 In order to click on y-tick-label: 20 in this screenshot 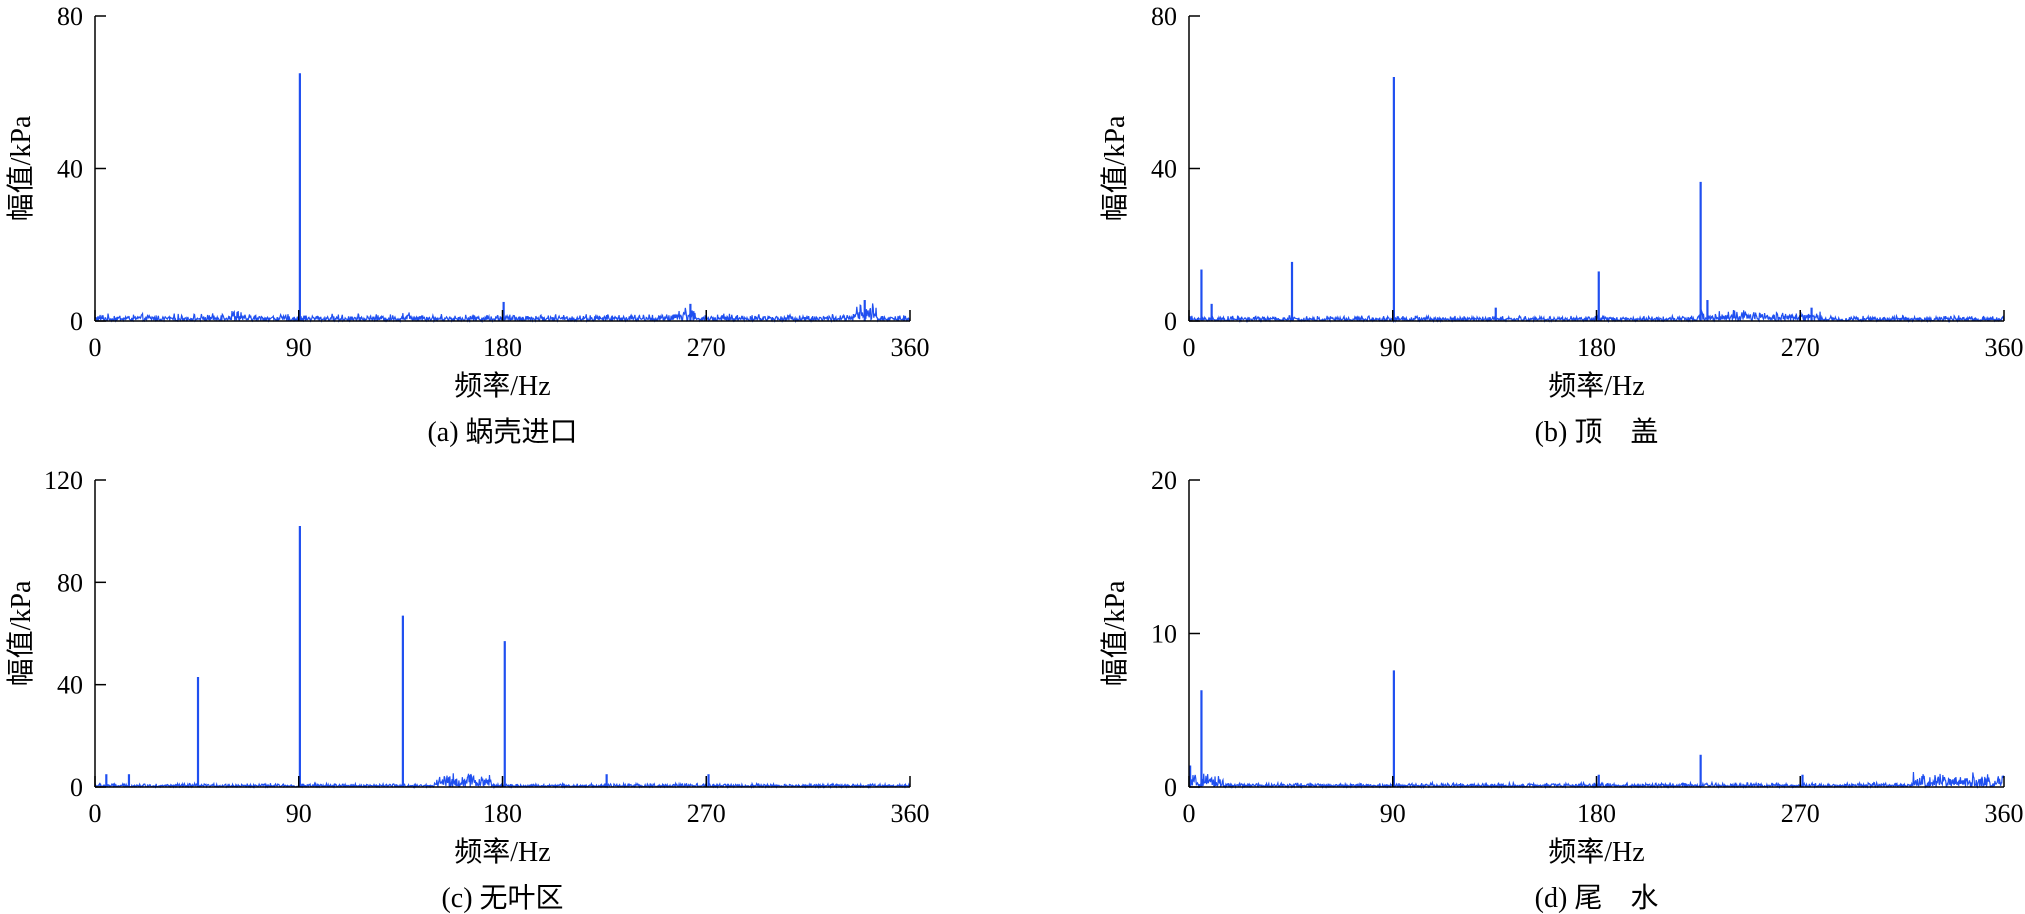, I will do `click(1164, 480)`.